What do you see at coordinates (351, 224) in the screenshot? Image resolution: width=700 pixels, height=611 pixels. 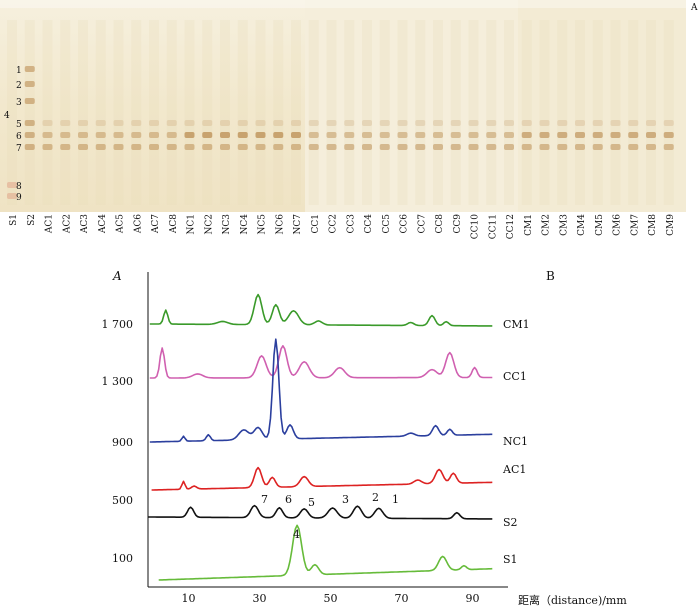 I see `lane-label: CC3` at bounding box center [351, 224].